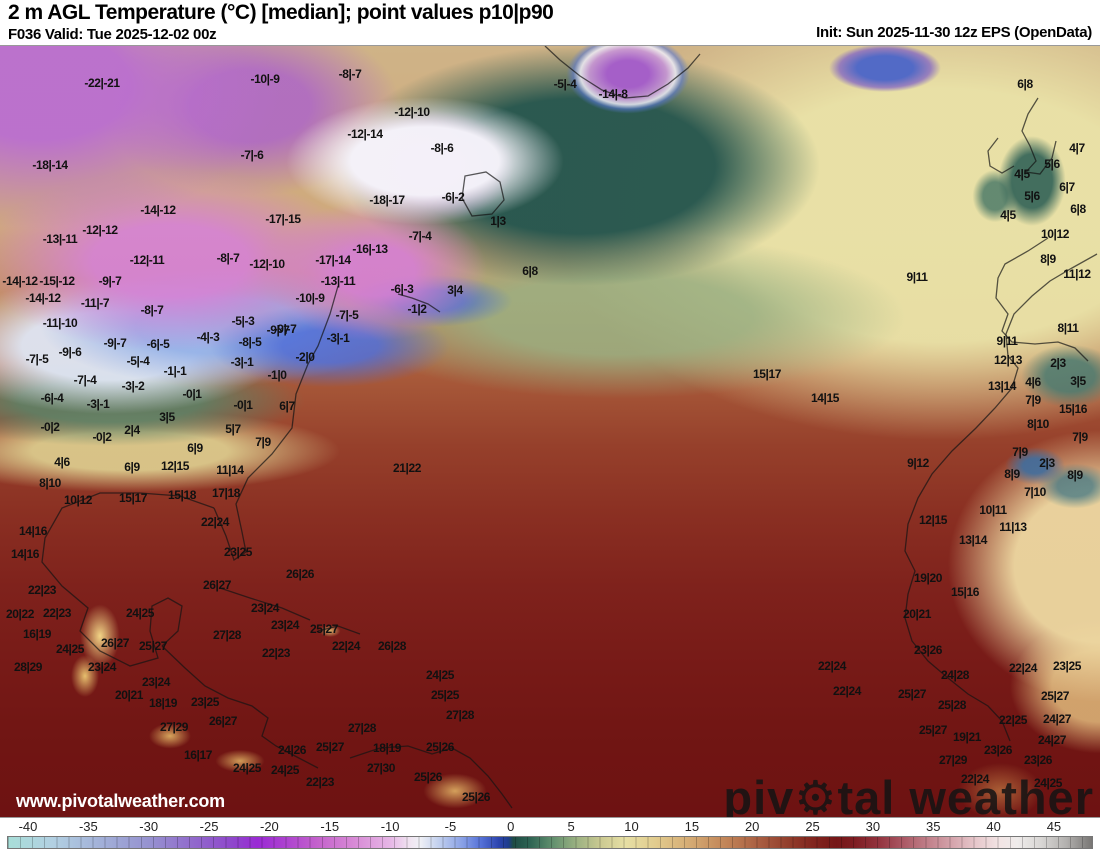 This screenshot has height=850, width=1100. Describe the element at coordinates (88, 826) in the screenshot. I see `colorbar-tick-label: -35` at that location.